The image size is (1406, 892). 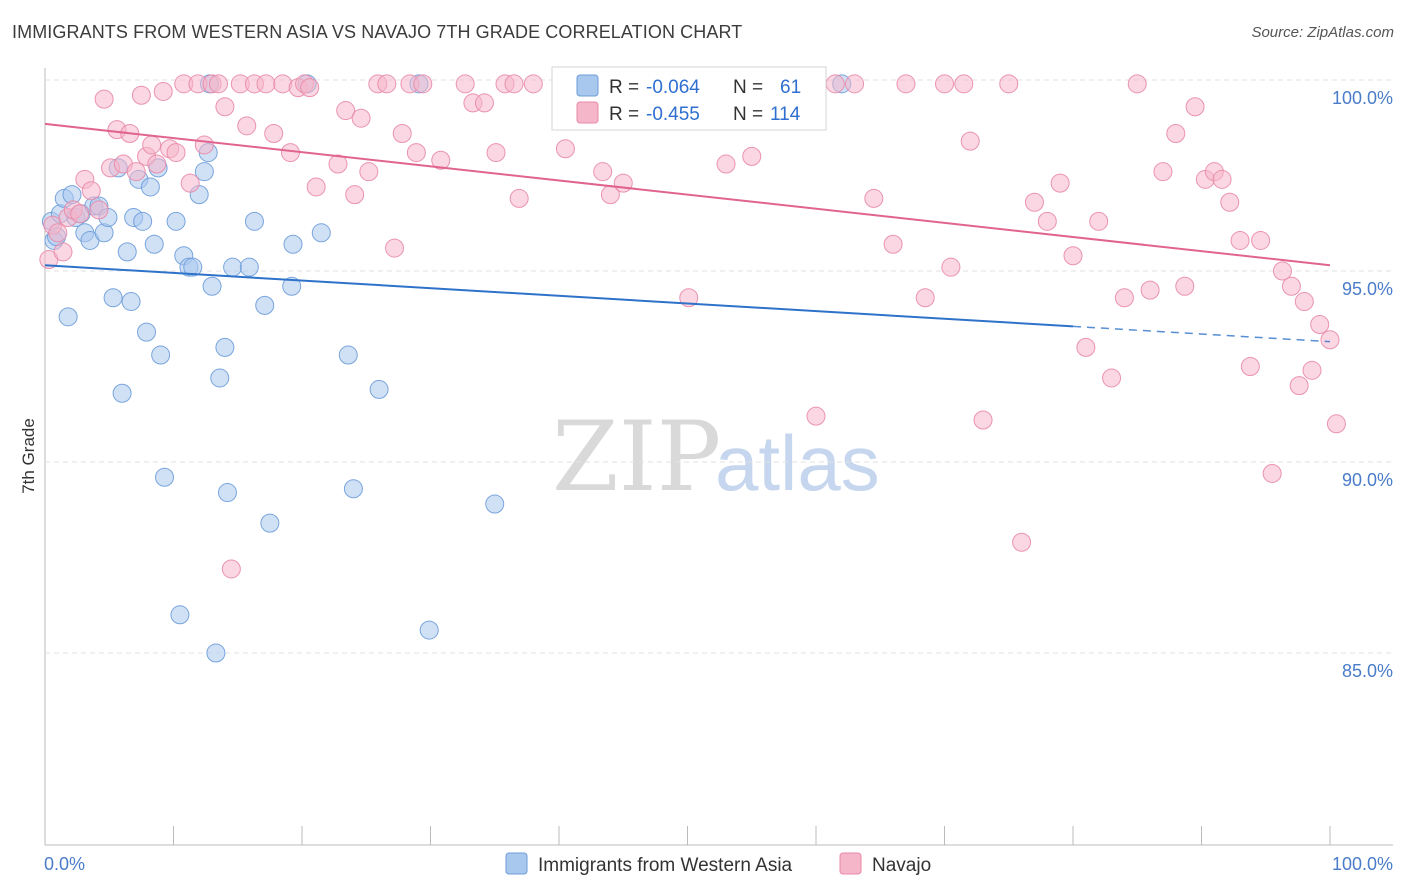 I want to click on y-axis-title: 7th Grade, so click(x=28, y=456).